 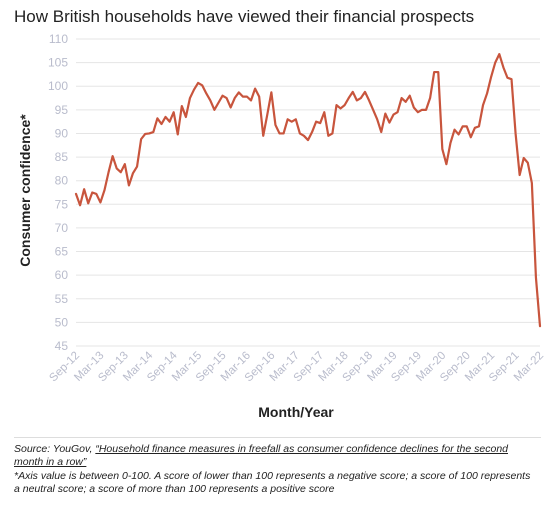 I want to click on y-tick-label: 100, so click(x=58, y=86).